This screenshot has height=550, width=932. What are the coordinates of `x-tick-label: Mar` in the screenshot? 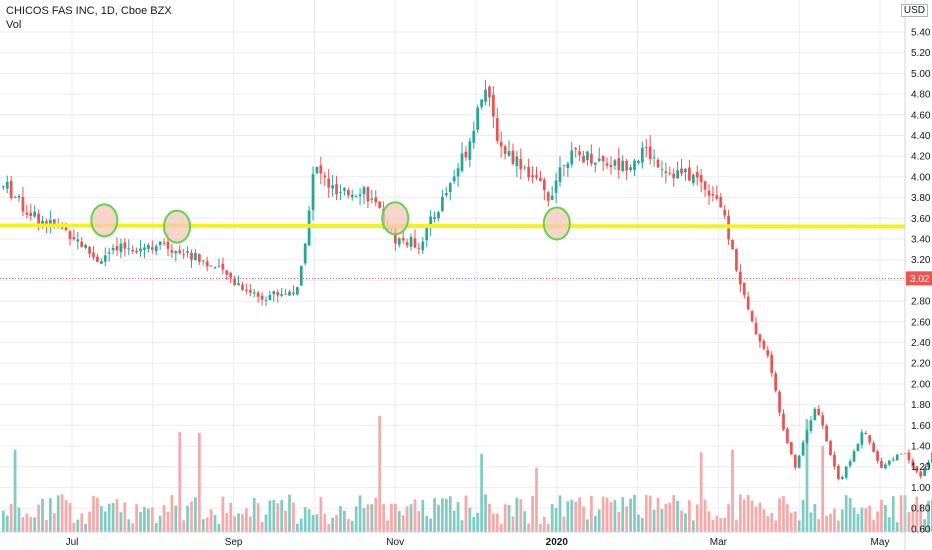 It's located at (719, 542).